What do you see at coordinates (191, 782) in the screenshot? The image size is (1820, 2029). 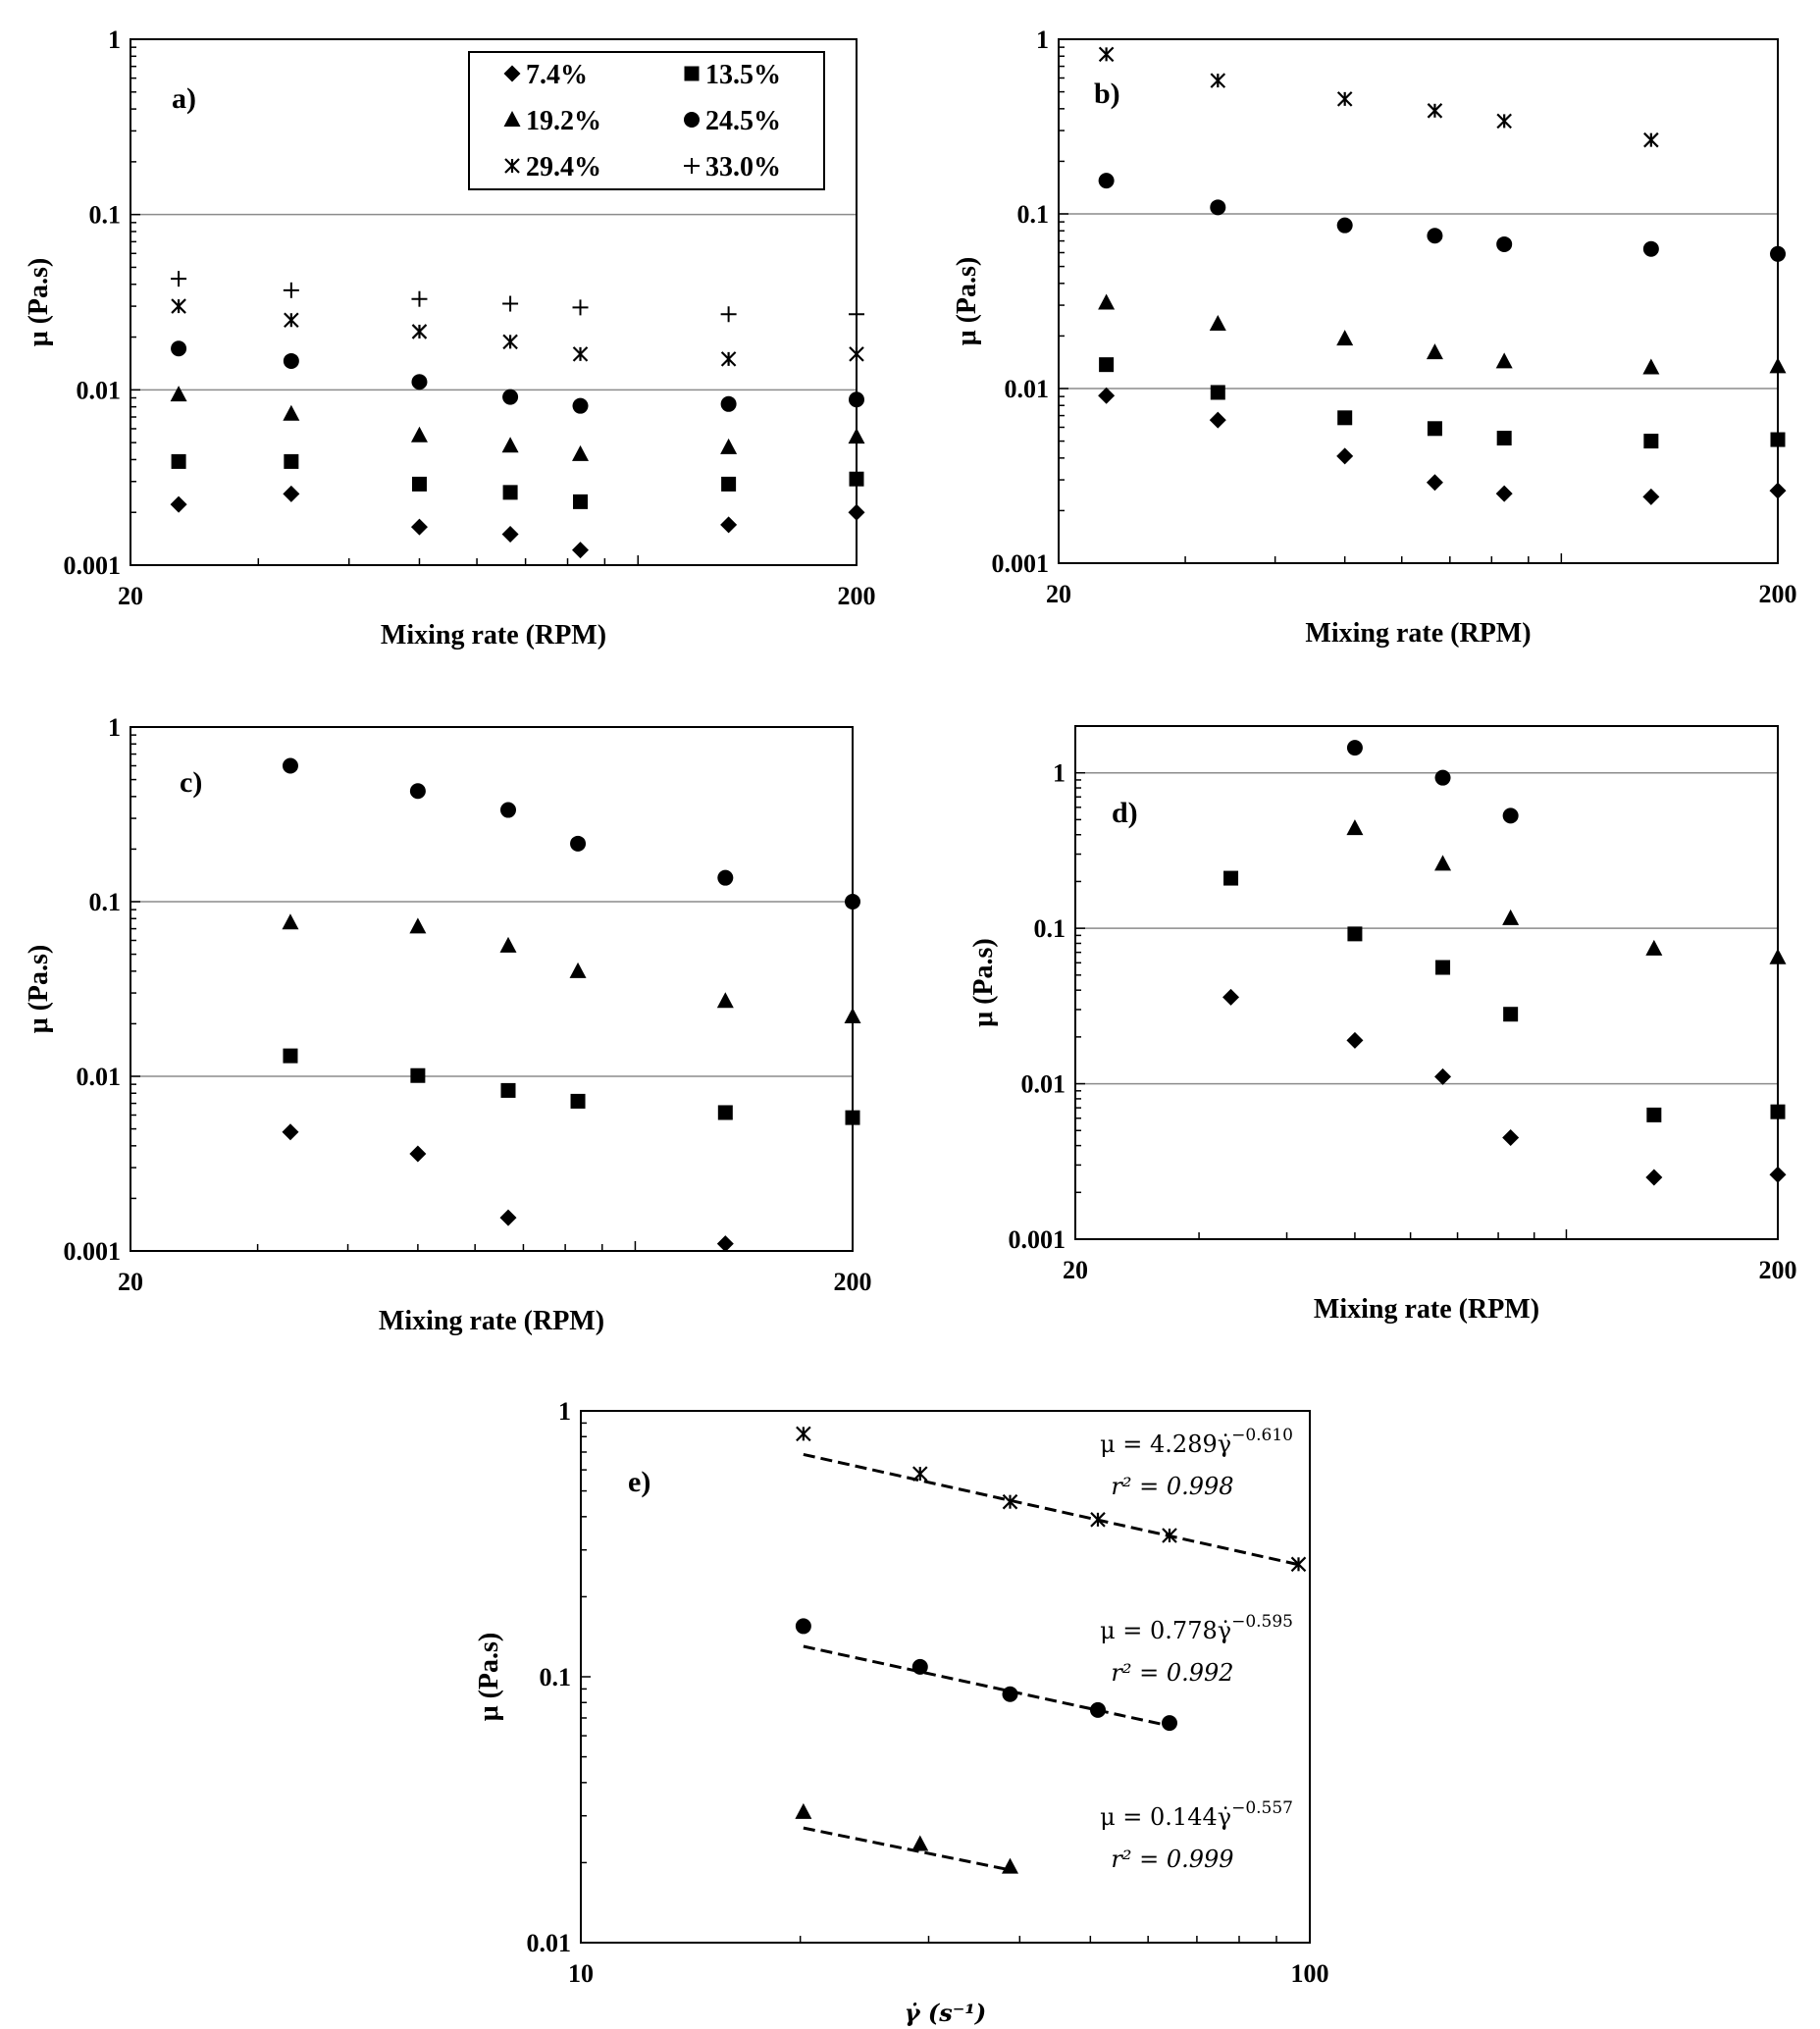 I see `panel-label: c)` at bounding box center [191, 782].